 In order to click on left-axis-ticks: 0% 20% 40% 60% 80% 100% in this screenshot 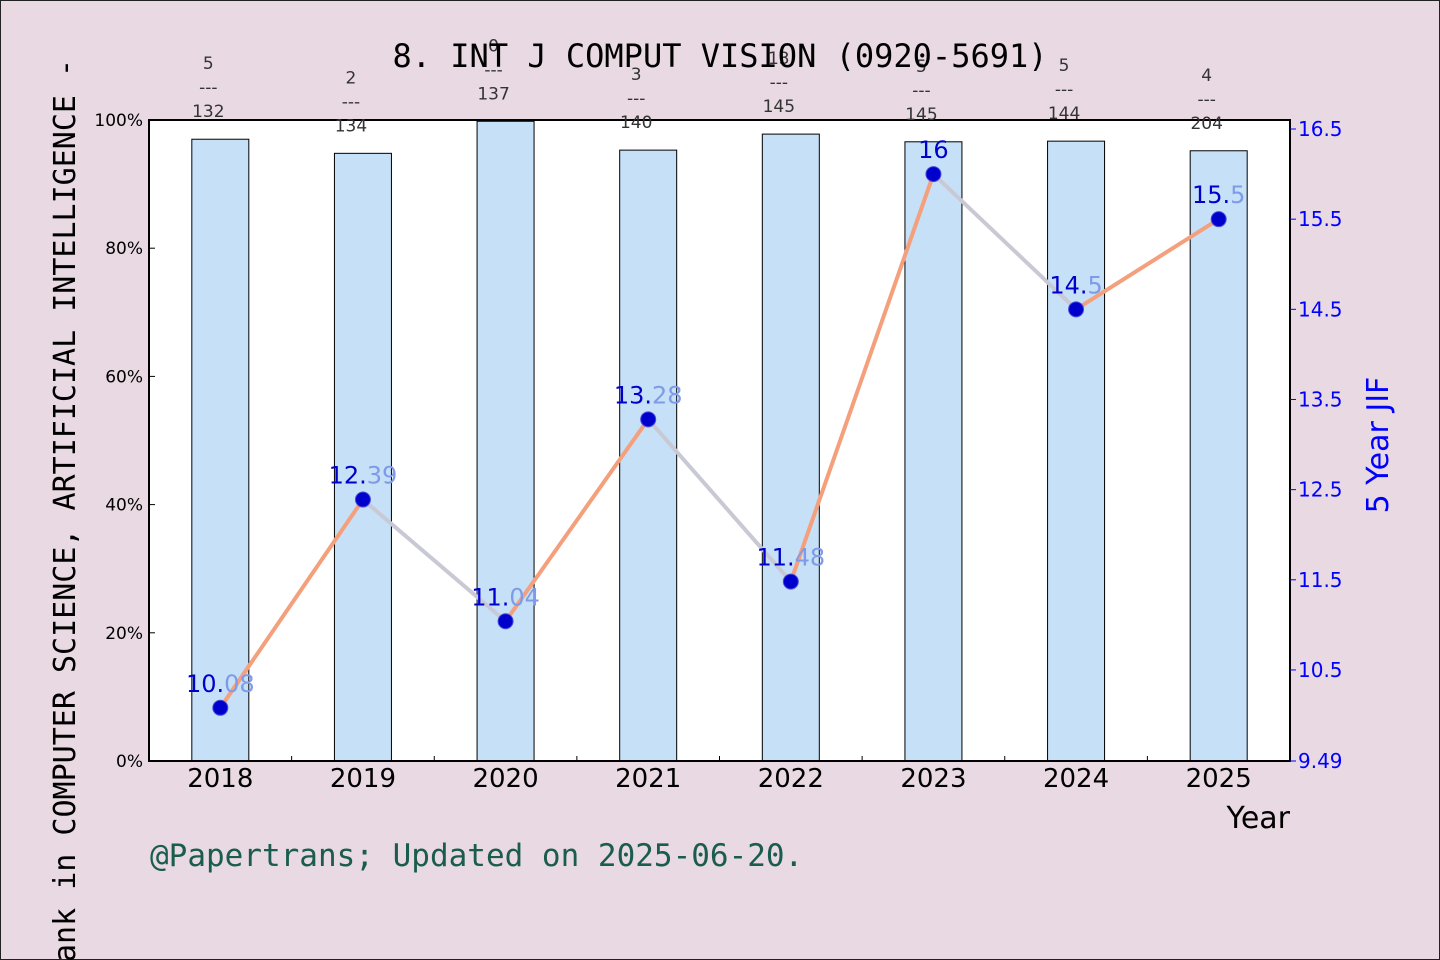, I will do `click(124, 441)`.